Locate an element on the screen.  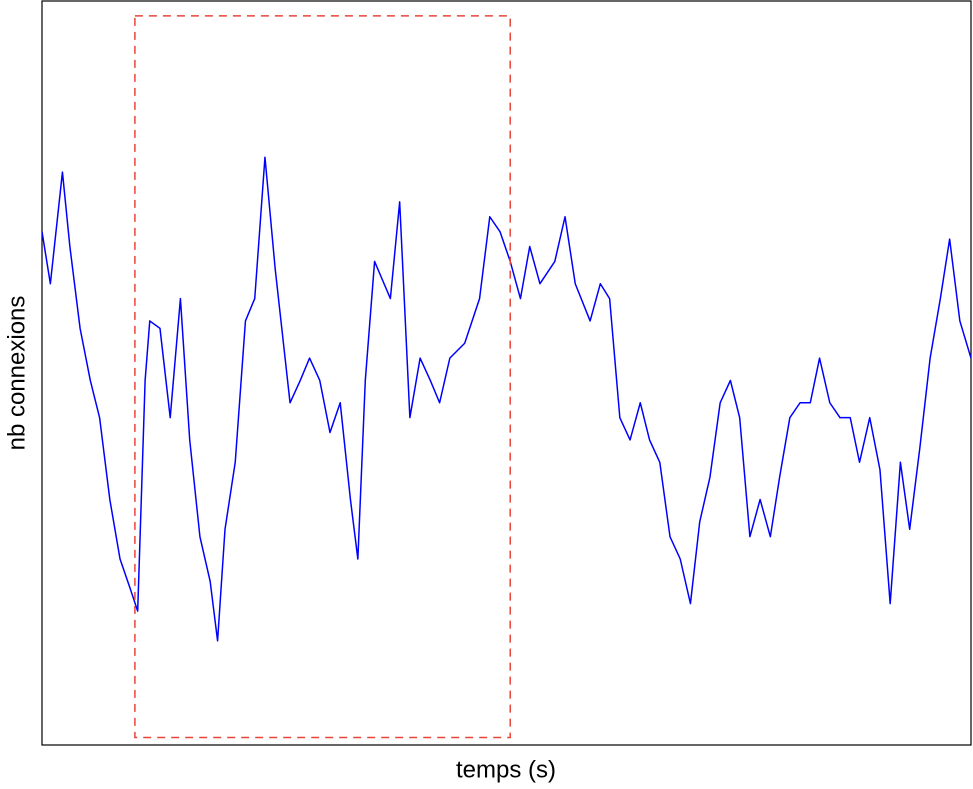
x-axis-label: temps (s) is located at coordinates (506, 769).